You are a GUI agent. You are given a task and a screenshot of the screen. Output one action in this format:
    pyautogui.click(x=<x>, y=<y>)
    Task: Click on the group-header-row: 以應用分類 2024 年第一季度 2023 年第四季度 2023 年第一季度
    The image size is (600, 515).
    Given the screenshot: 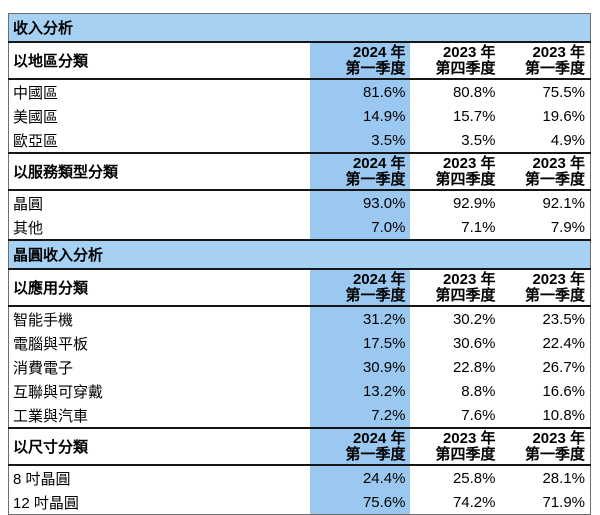 What is the action you would take?
    pyautogui.click(x=299, y=287)
    